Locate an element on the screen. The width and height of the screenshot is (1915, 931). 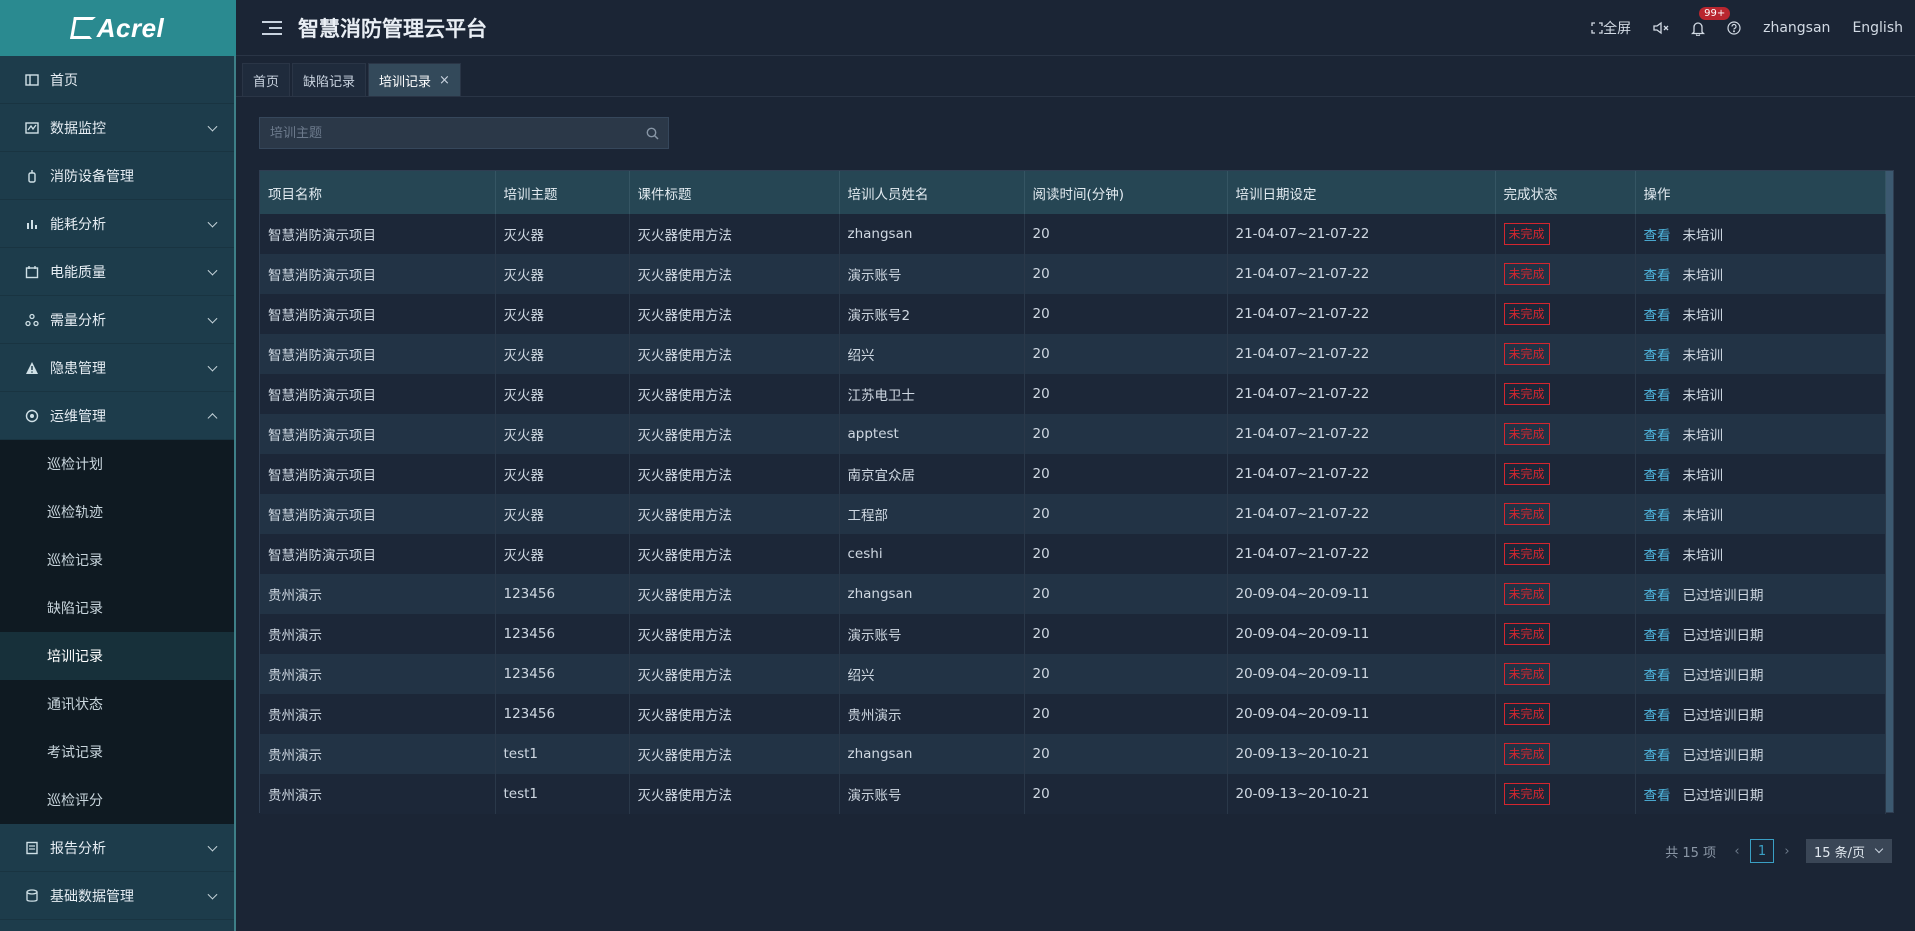
submenu-item-communication-status: 通讯状态 is located at coordinates (75, 705).